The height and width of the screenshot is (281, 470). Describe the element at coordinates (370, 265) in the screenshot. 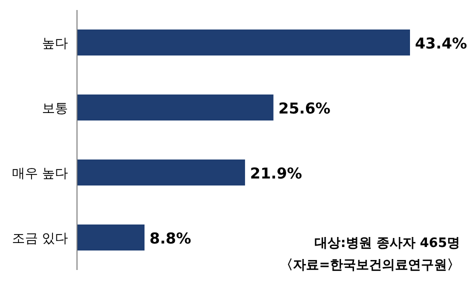

I see `annotation: 〈자료=한국보건의료연구원〉` at that location.